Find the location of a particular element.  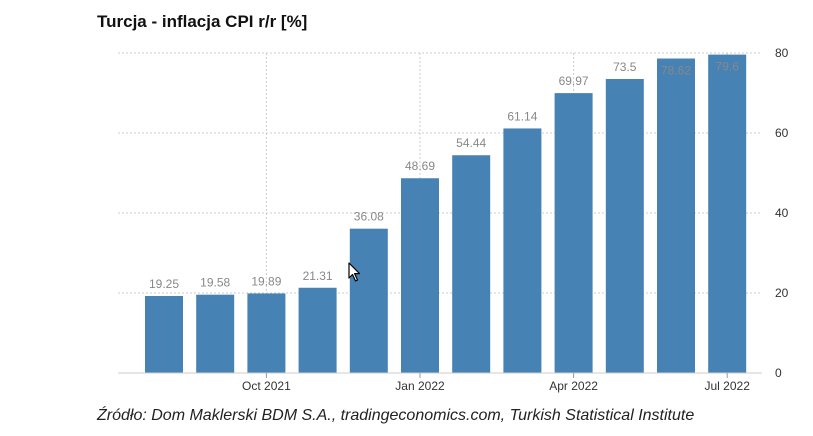

y-tick-label: 0 is located at coordinates (778, 373).